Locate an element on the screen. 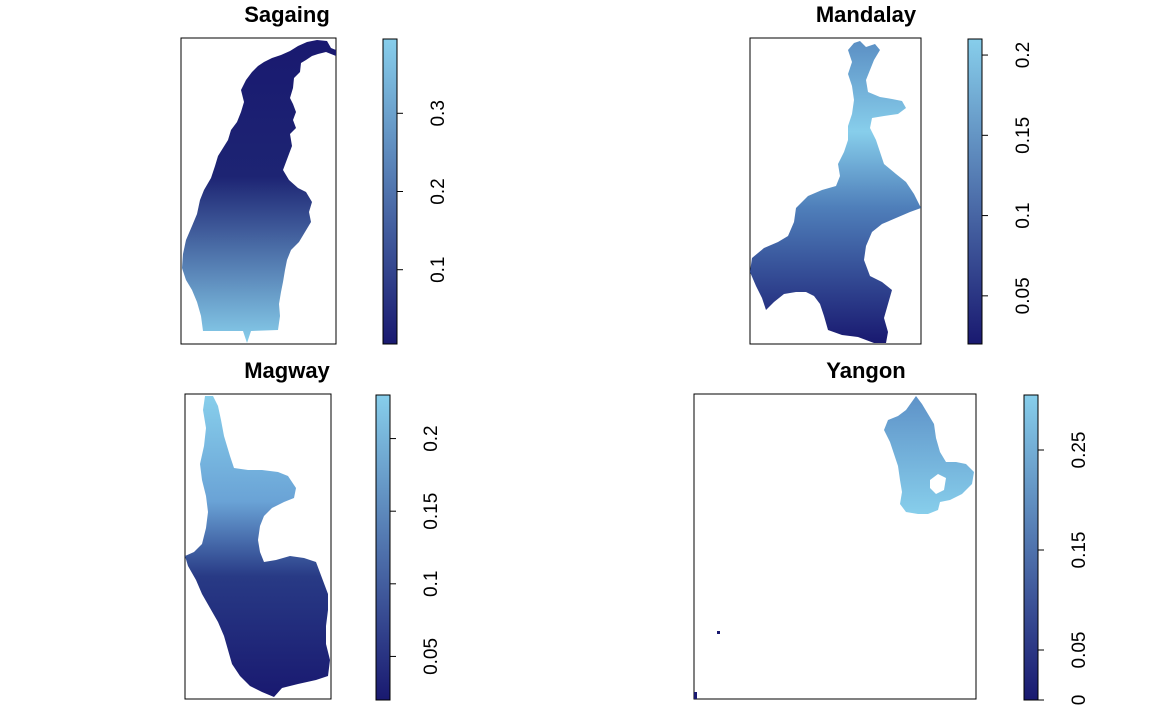 The height and width of the screenshot is (713, 1155). region-mandalay is located at coordinates (835, 192).